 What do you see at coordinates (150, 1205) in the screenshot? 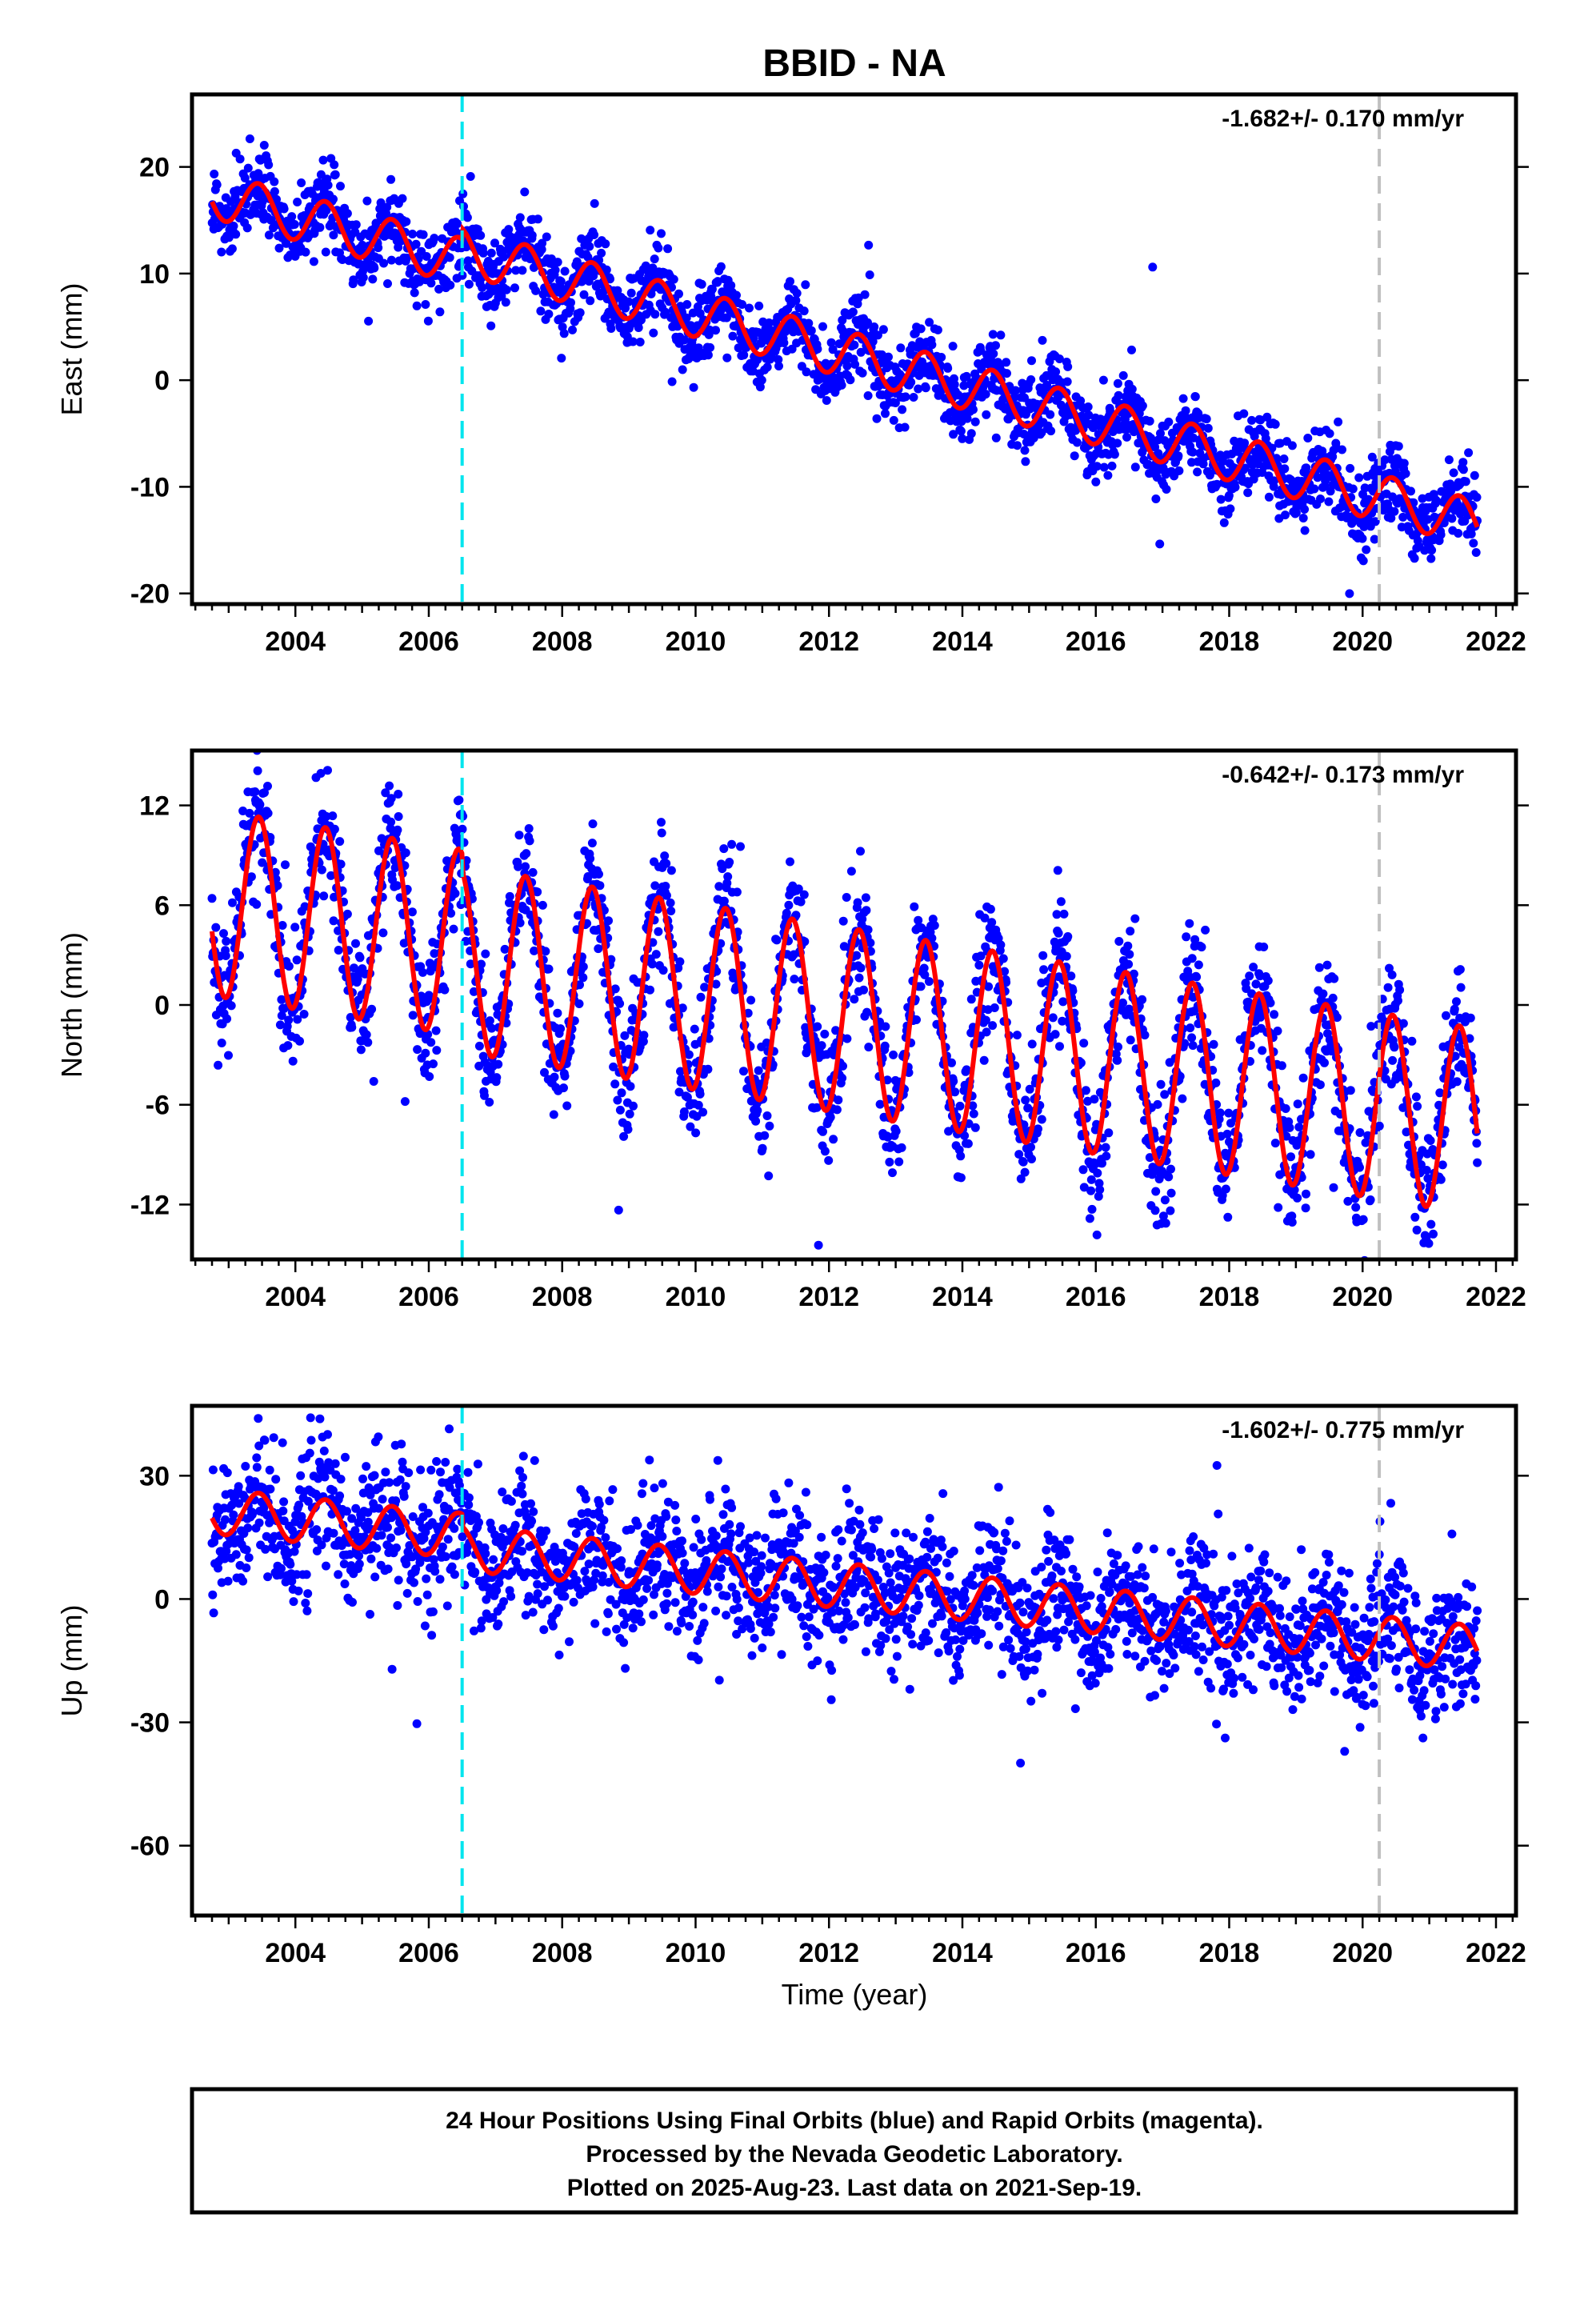
I see `y-tick-label: -12` at bounding box center [150, 1205].